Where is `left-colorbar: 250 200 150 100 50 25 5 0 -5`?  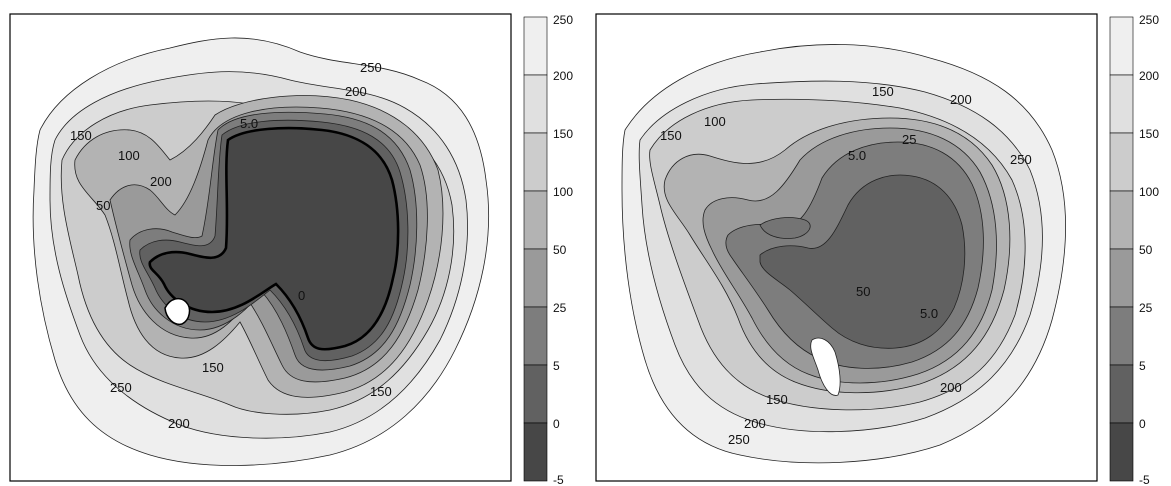
left-colorbar: 250 200 150 100 50 25 5 0 -5 is located at coordinates (548, 249).